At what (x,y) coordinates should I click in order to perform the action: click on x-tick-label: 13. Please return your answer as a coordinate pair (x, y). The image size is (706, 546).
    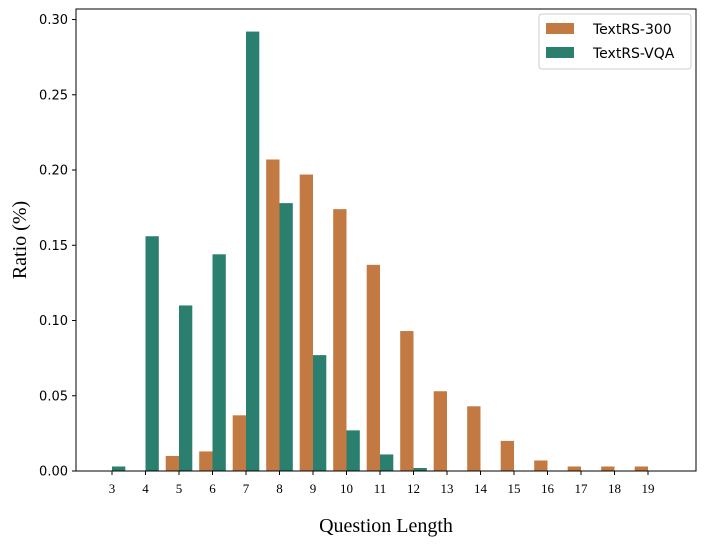
    Looking at the image, I should click on (447, 488).